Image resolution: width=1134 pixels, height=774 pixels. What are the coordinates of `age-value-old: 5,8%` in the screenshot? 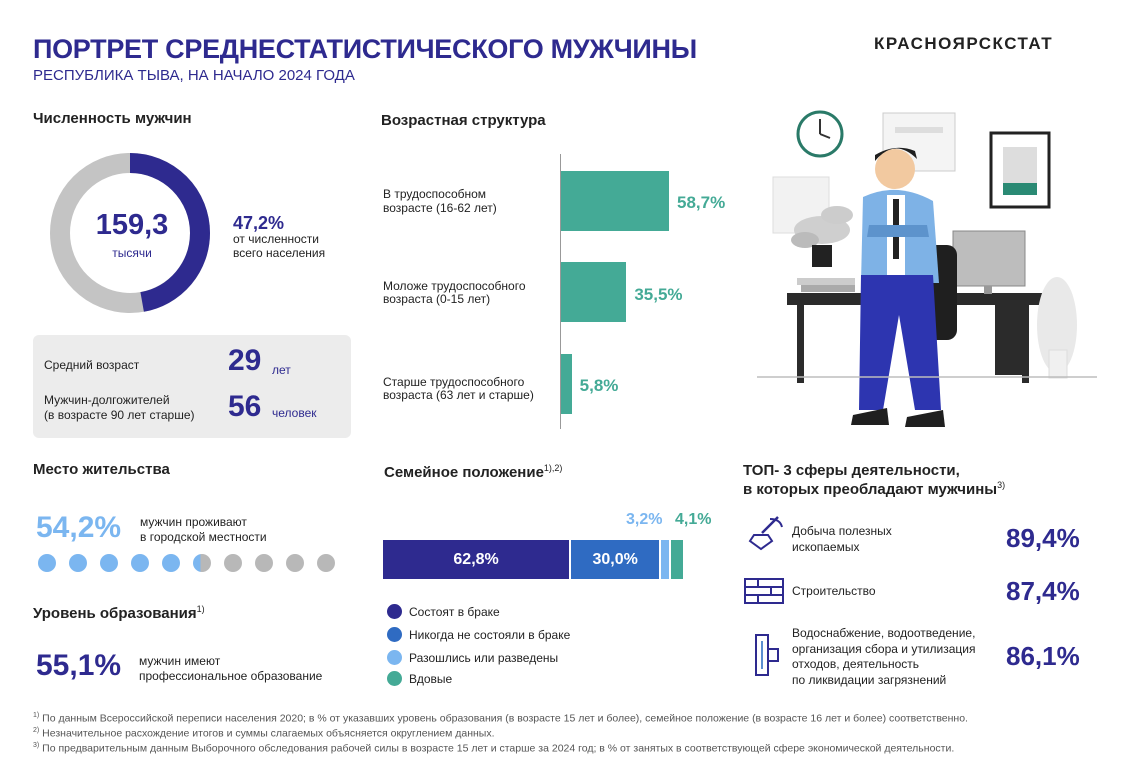 It's located at (599, 385).